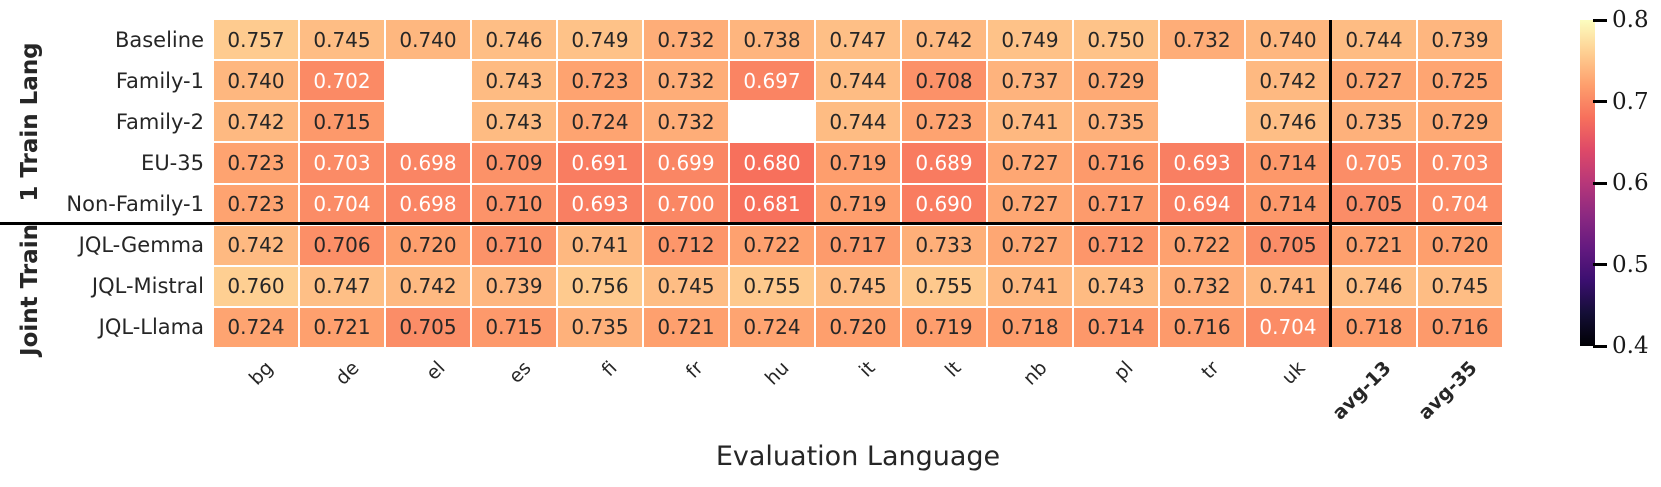  Describe the element at coordinates (600, 163) in the screenshot. I see `heatmap-cell: 0.691` at that location.